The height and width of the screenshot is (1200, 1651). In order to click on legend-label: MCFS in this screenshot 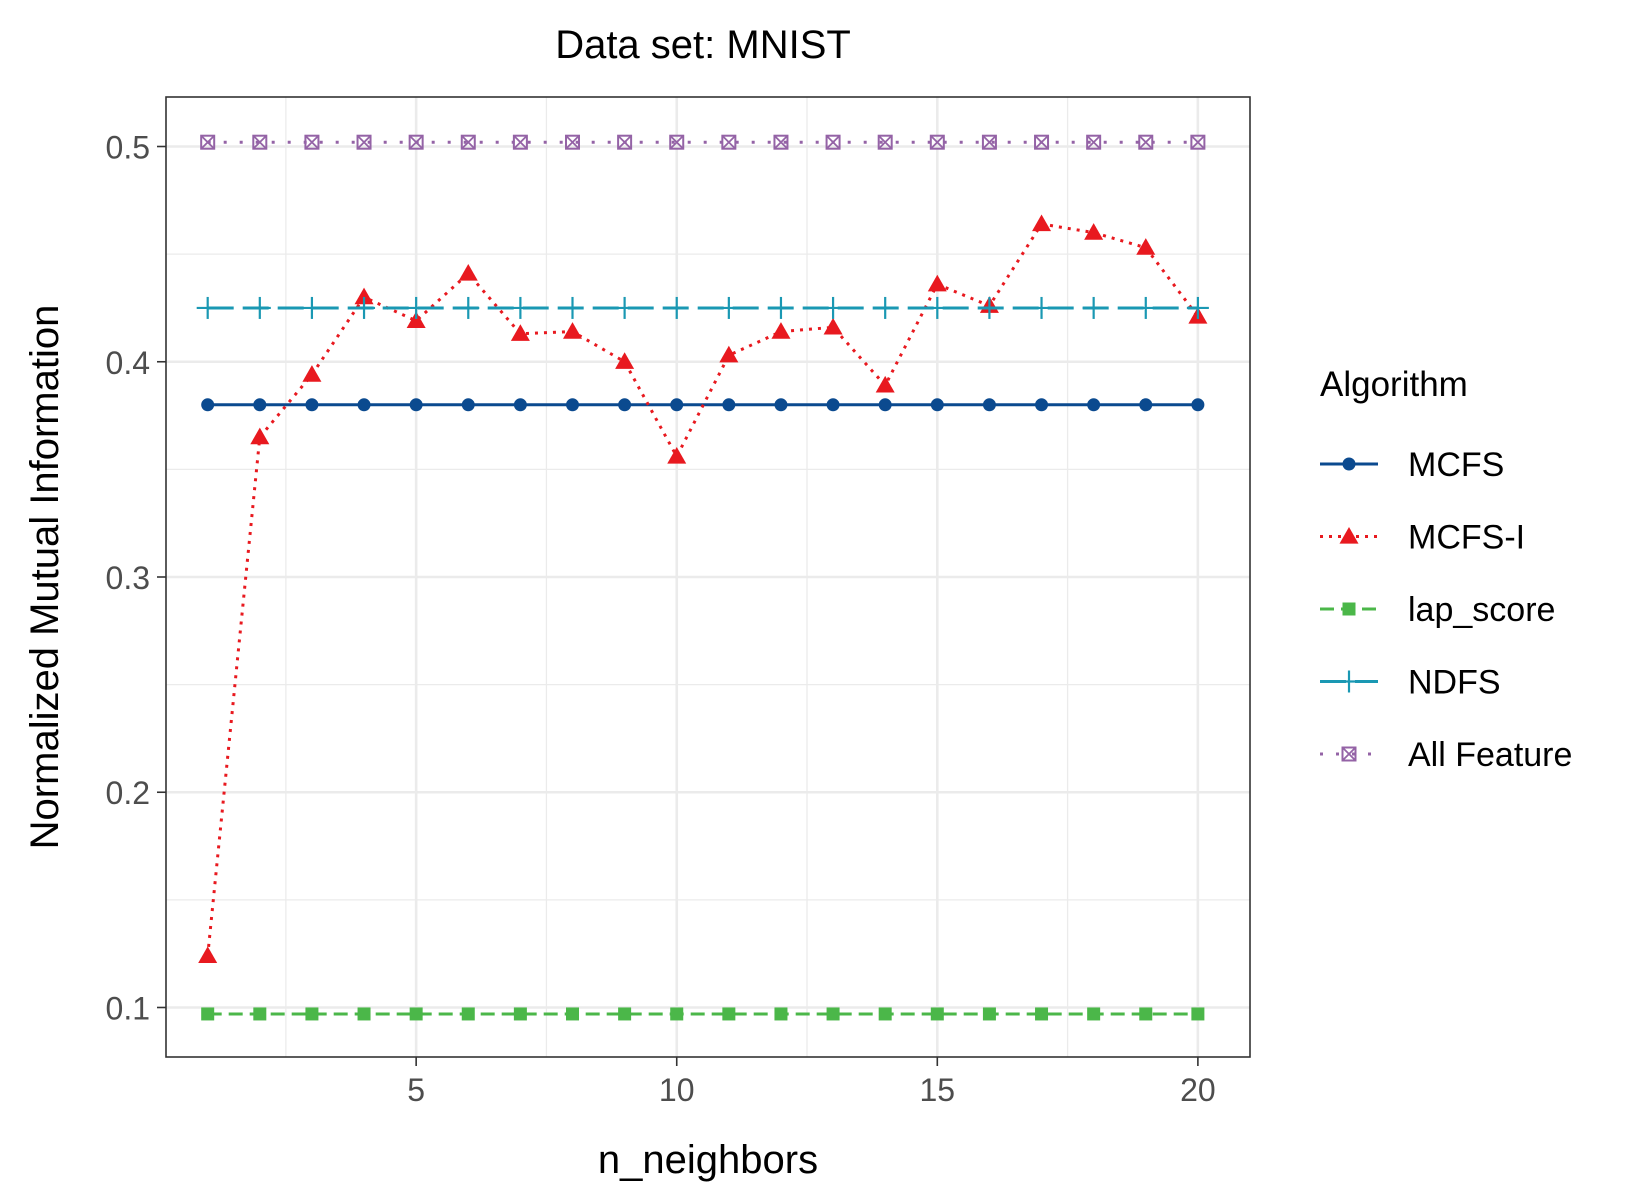, I will do `click(1456, 465)`.